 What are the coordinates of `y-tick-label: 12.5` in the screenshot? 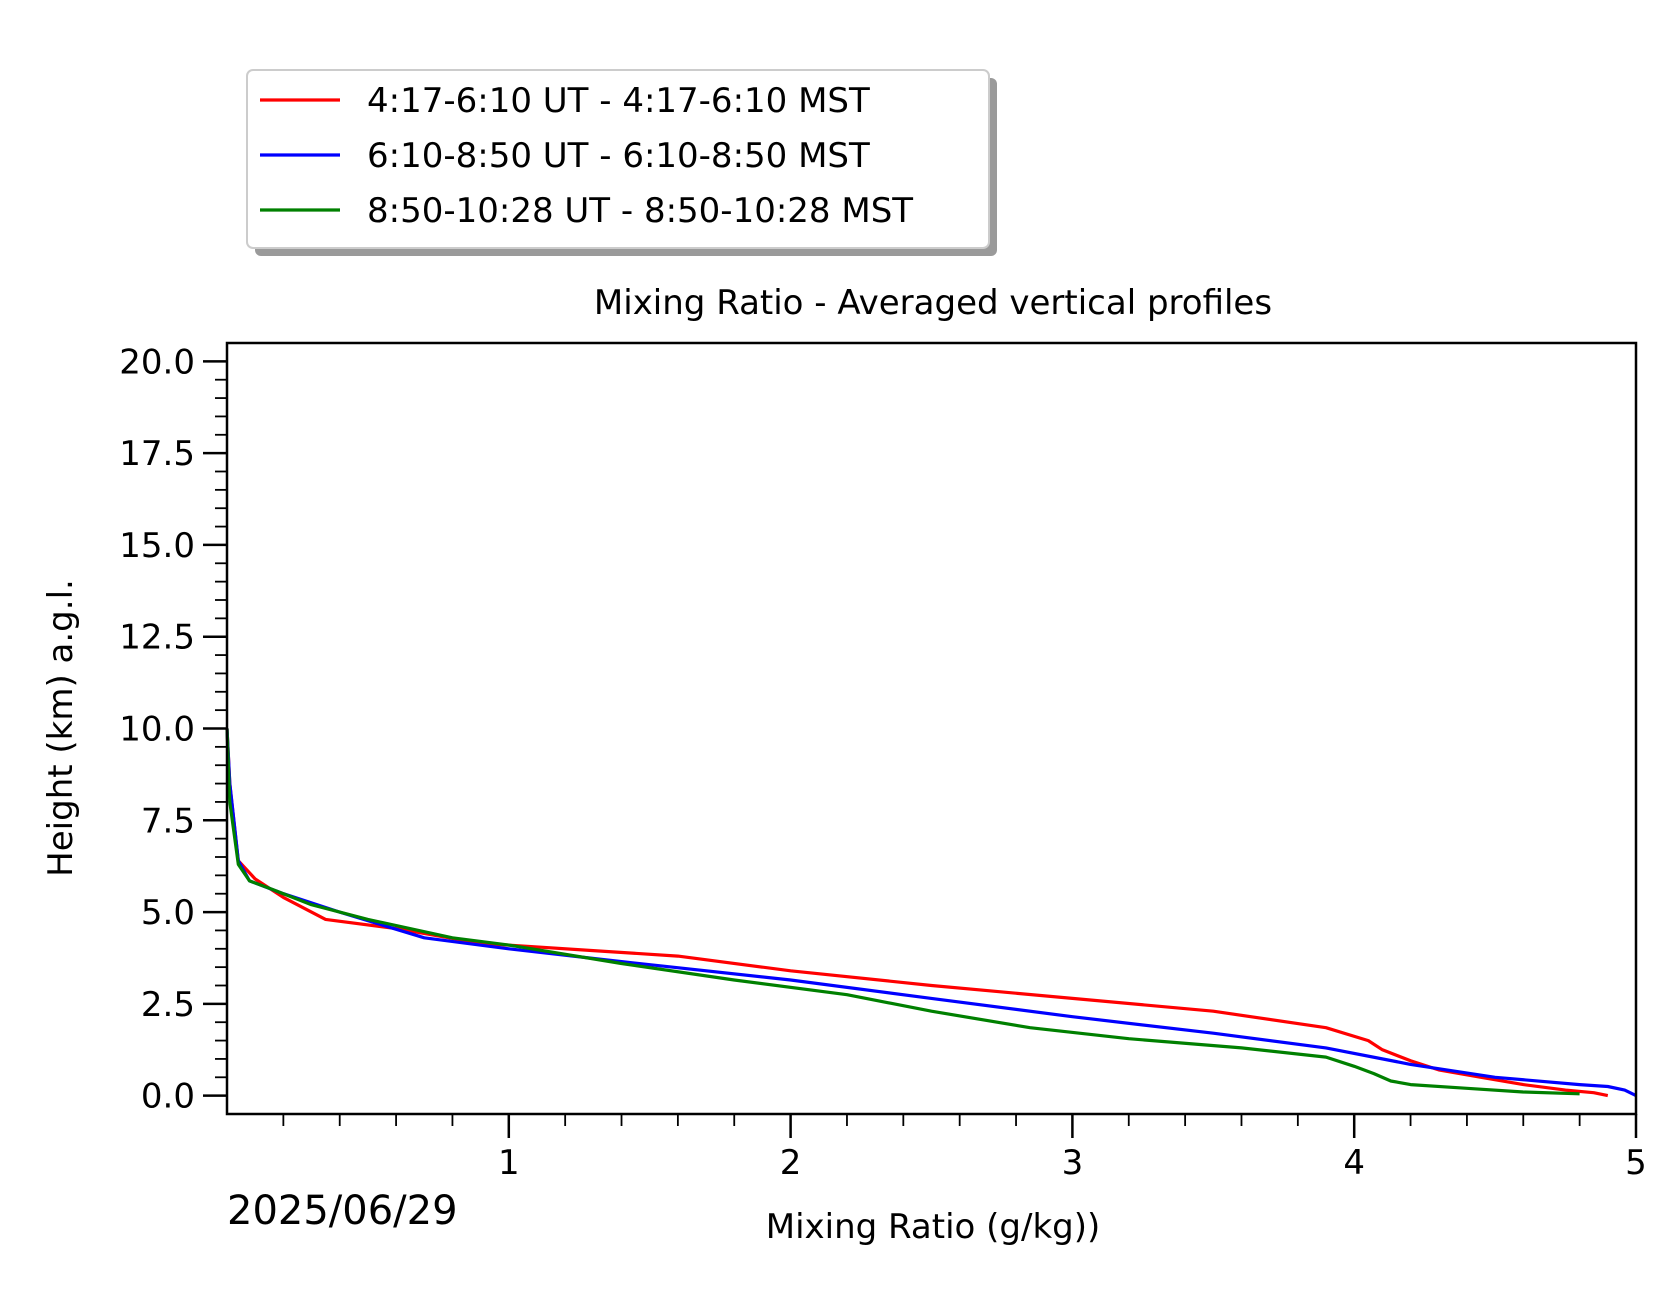 It's located at (157, 638).